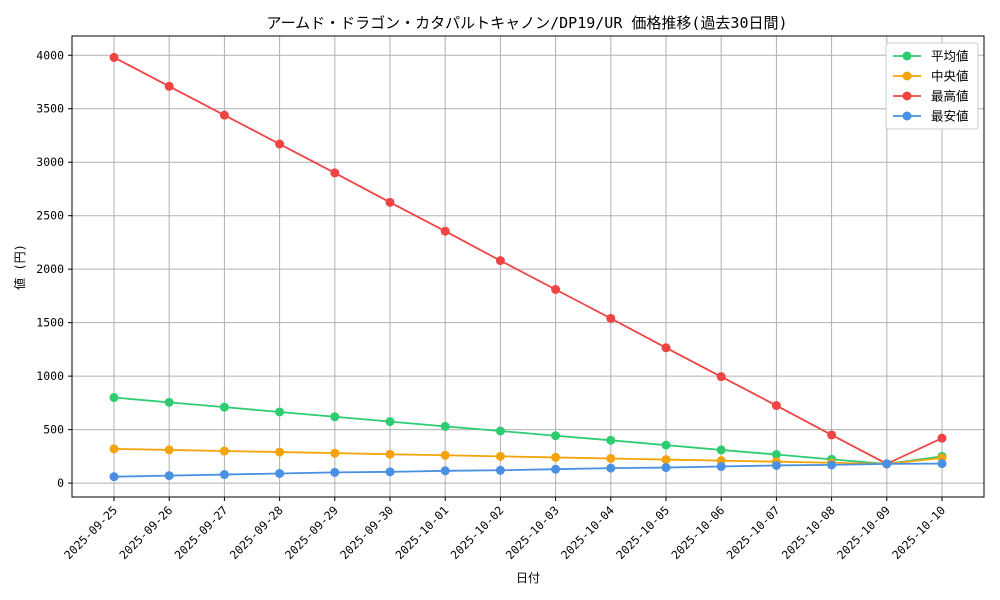 Image resolution: width=1000 pixels, height=600 pixels. Describe the element at coordinates (950, 76) in the screenshot. I see `legend-label: 中央値` at that location.